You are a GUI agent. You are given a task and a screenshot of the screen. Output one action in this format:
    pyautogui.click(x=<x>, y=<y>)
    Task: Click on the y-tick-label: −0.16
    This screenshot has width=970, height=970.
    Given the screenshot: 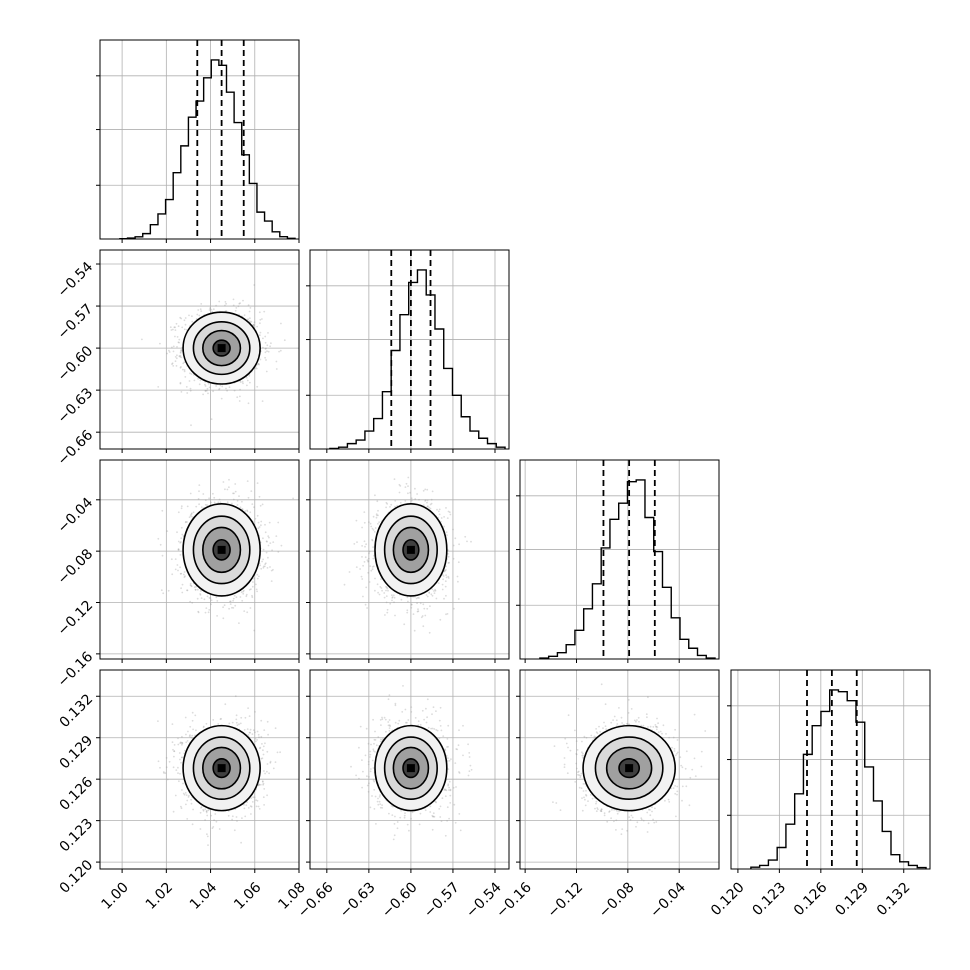 What is the action you would take?
    pyautogui.click(x=76, y=670)
    